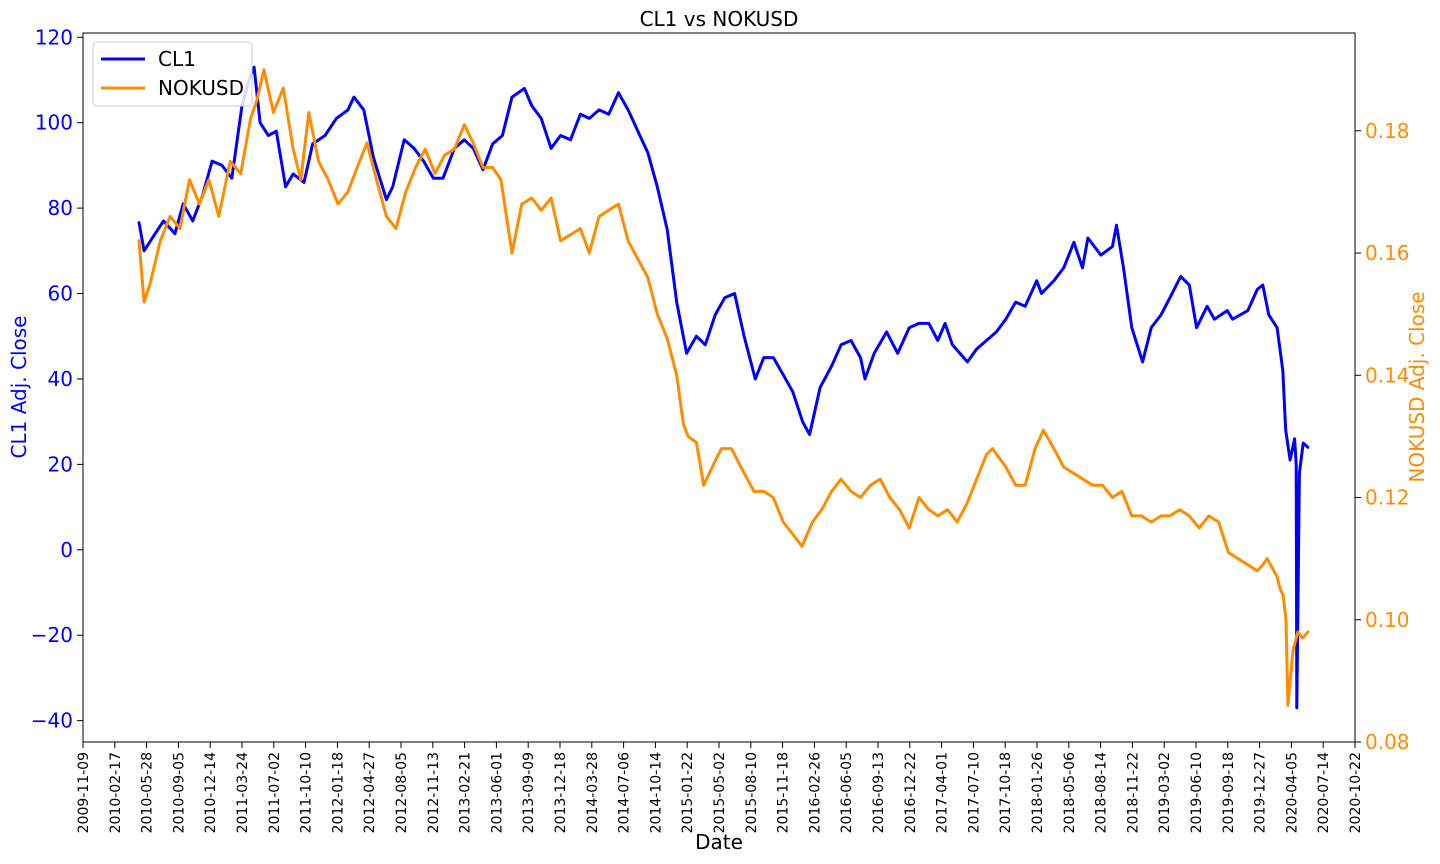  I want to click on right-y-tick-label: 0.14, so click(1387, 375).